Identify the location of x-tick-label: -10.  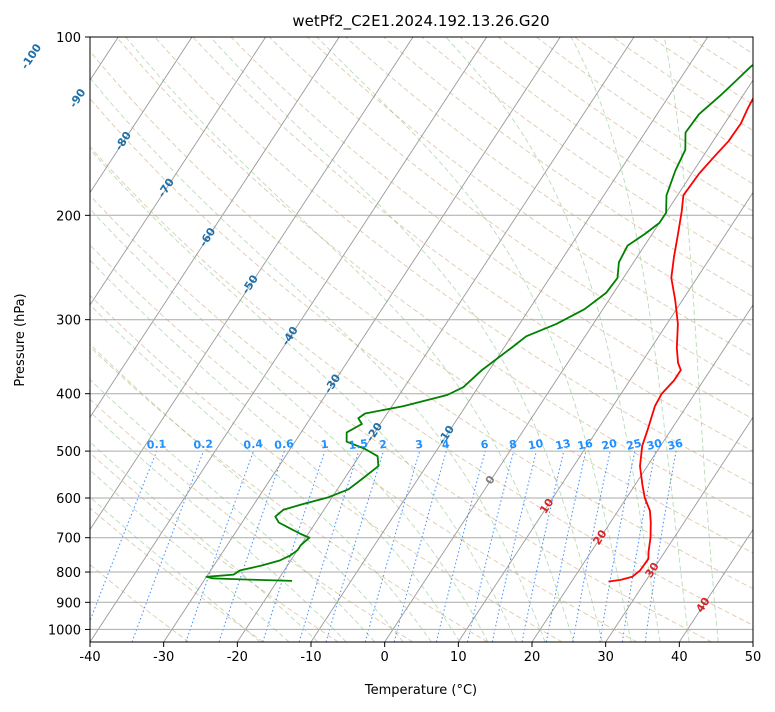
(310, 657).